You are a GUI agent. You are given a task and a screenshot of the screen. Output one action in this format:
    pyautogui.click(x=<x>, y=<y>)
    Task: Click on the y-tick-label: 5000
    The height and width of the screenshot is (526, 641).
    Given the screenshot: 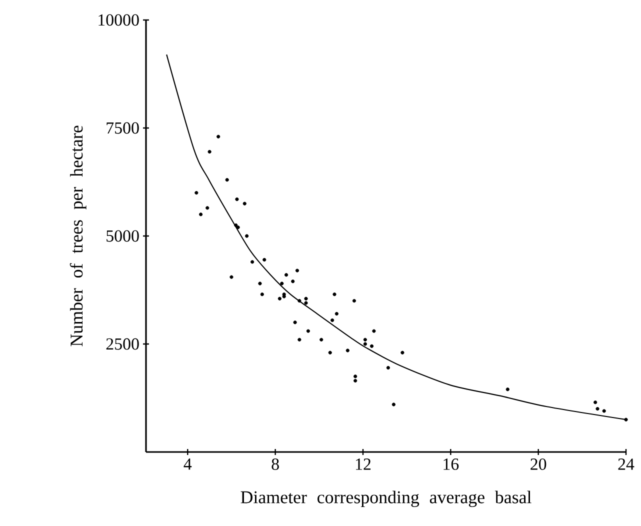 What is the action you would take?
    pyautogui.click(x=122, y=236)
    